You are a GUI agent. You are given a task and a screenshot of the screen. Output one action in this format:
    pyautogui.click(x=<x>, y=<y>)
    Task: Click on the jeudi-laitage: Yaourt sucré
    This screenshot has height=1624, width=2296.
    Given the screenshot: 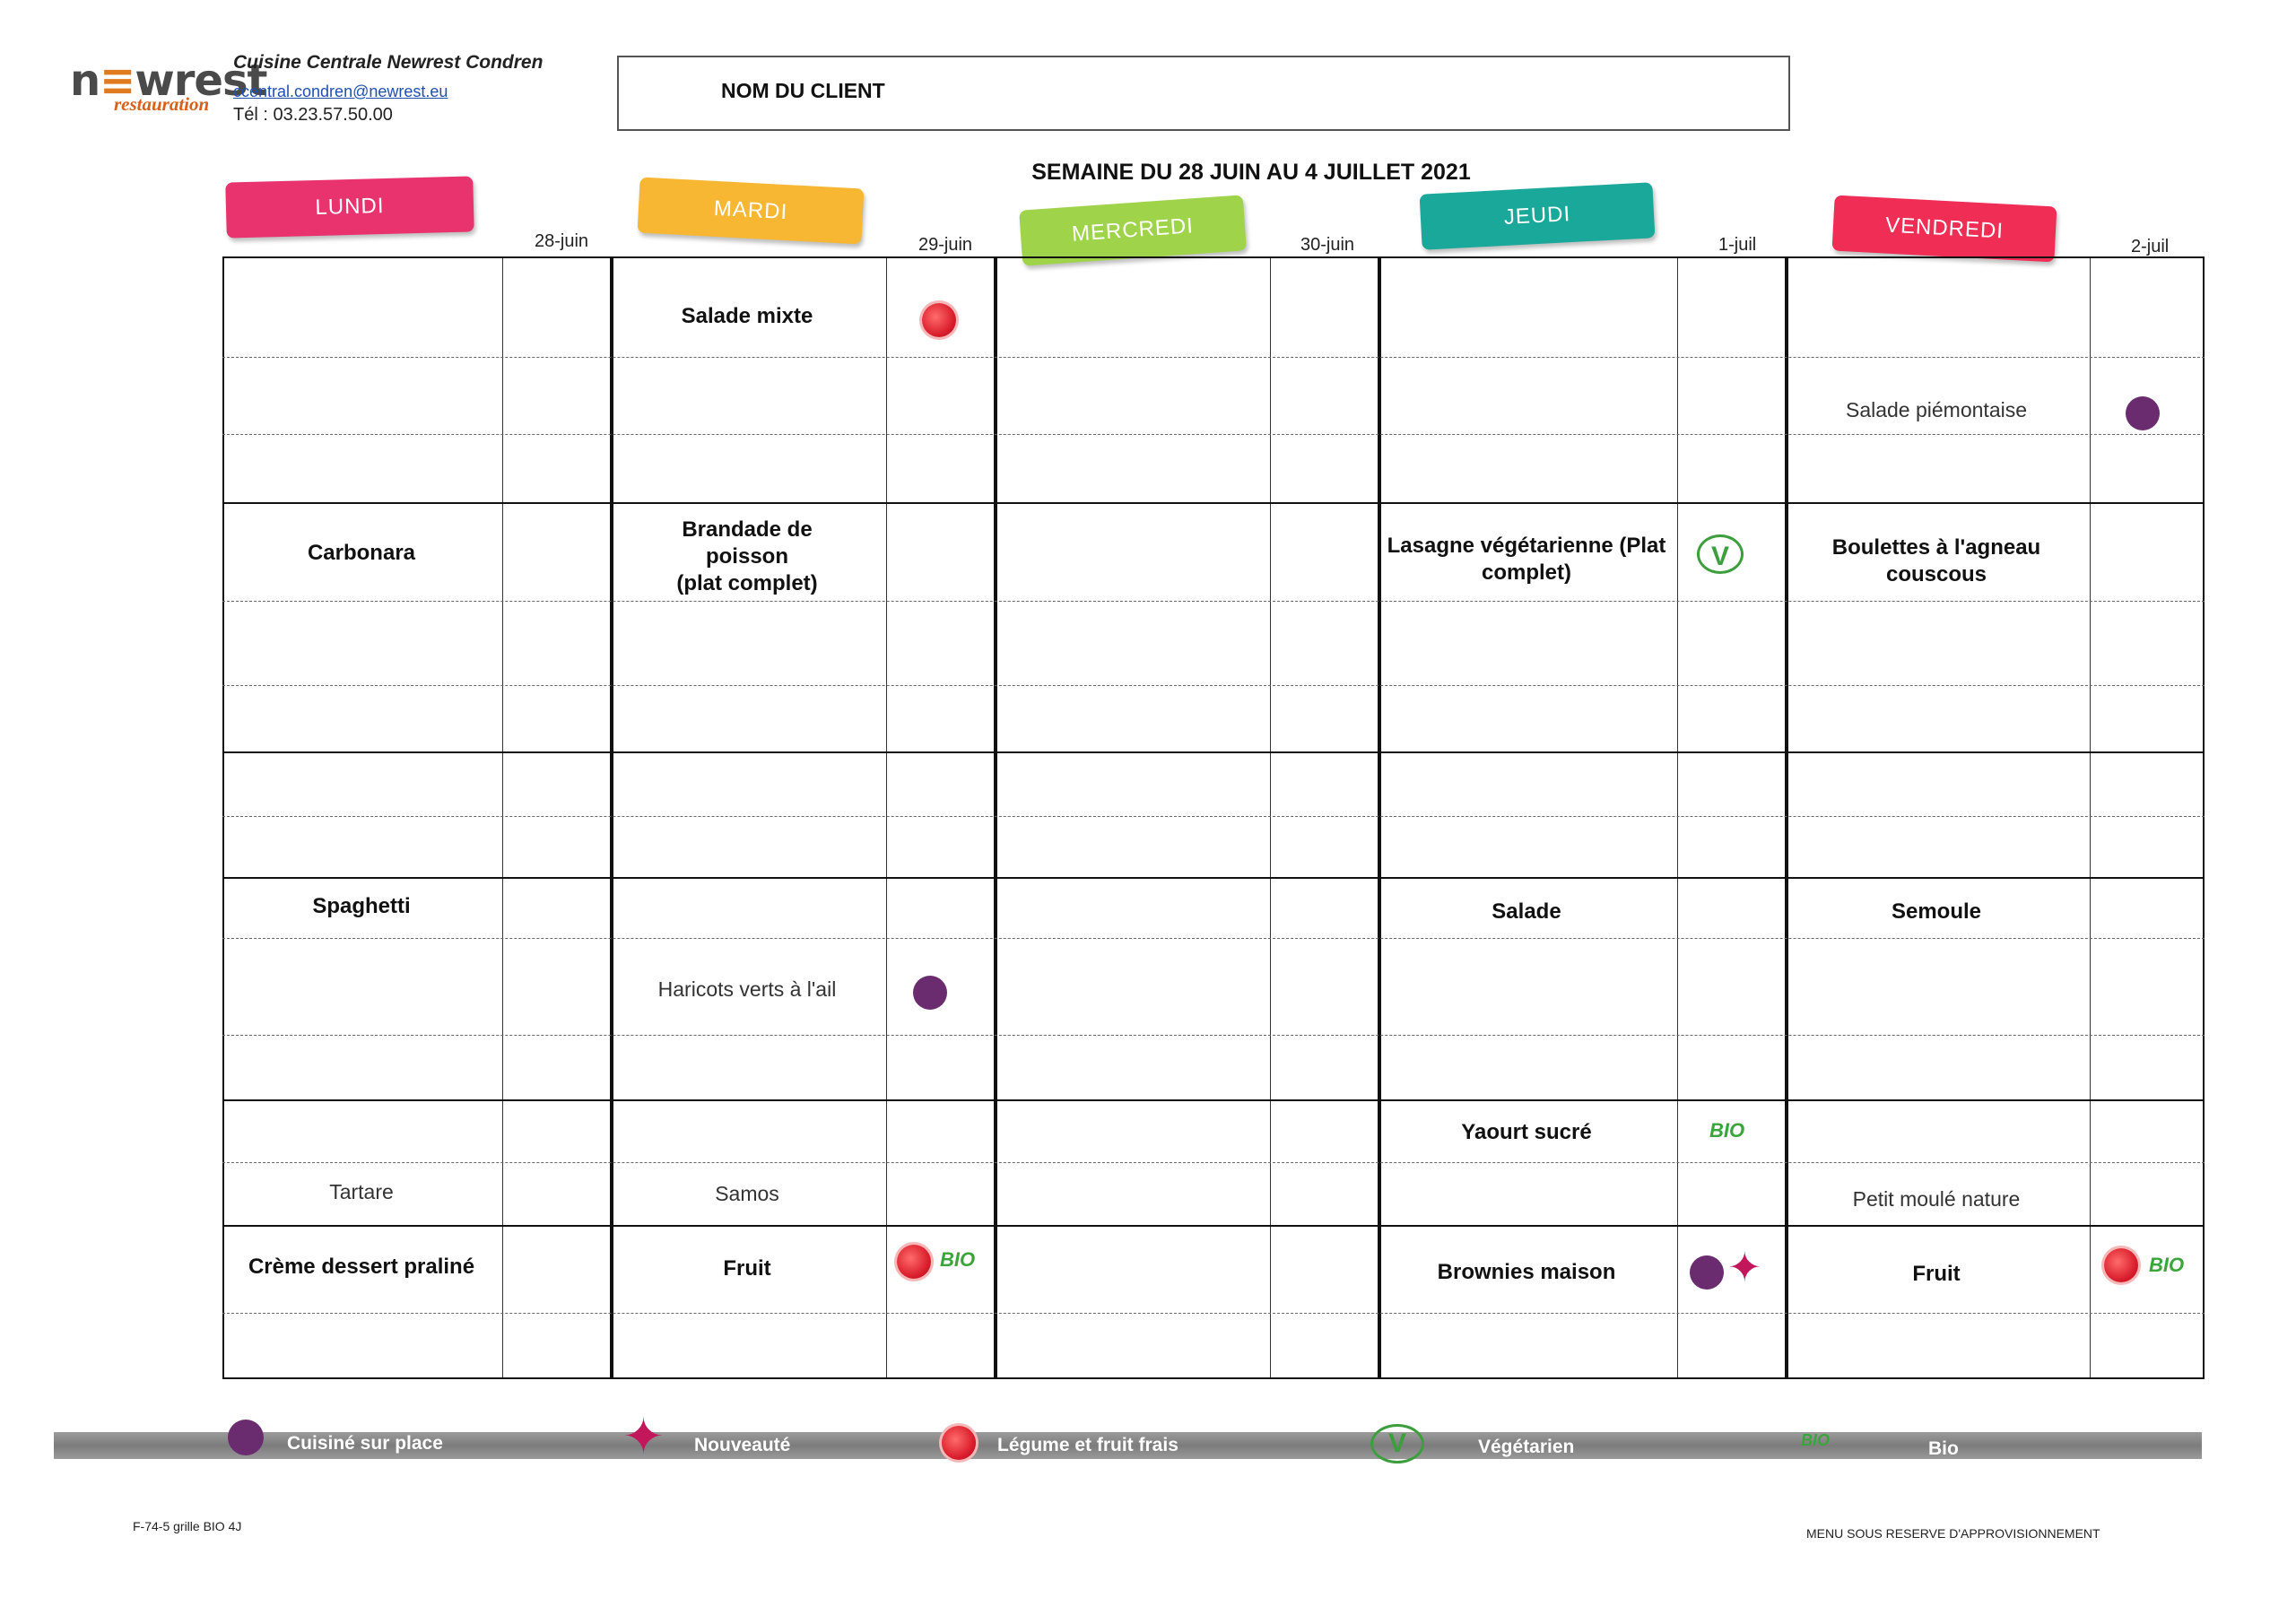 What is the action you would take?
    pyautogui.click(x=1526, y=1132)
    